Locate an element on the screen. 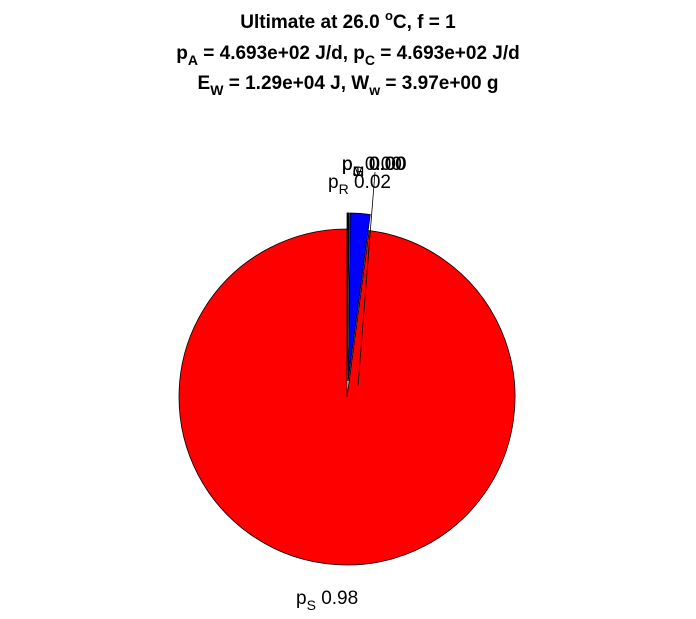 Image resolution: width=696 pixels, height=619 pixels. pie-label-m: pM 0.00 is located at coordinates (374, 166).